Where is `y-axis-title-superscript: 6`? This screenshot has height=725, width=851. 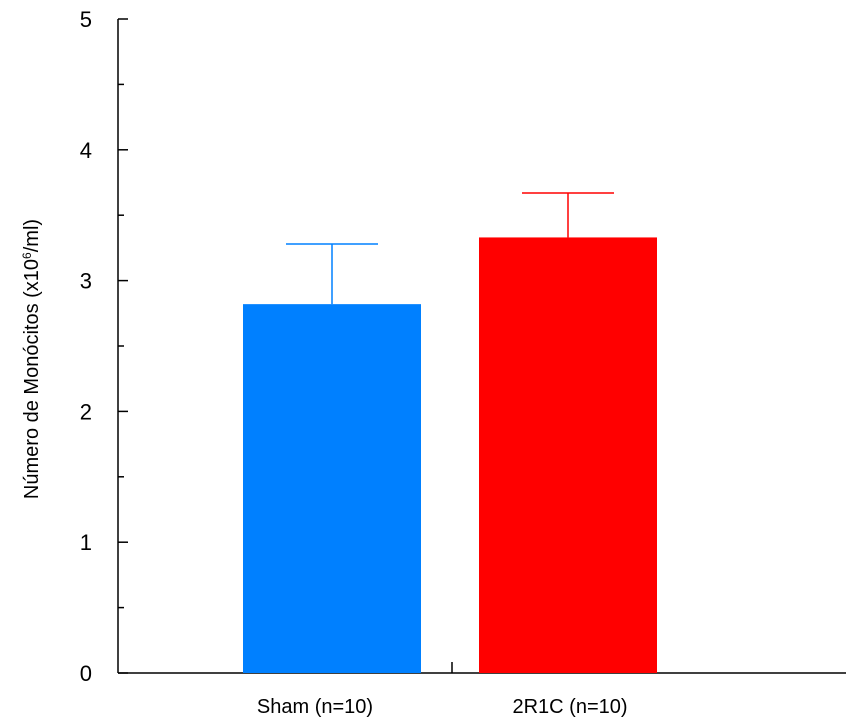
y-axis-title-superscript: 6 is located at coordinates (27, 255).